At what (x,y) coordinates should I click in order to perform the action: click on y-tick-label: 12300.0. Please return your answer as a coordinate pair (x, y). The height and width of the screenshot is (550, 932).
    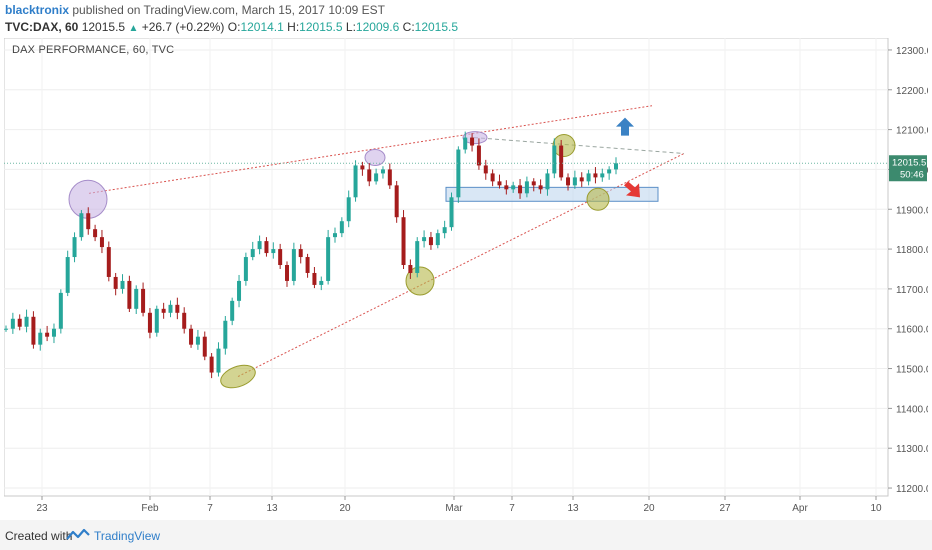
    Looking at the image, I should click on (912, 51).